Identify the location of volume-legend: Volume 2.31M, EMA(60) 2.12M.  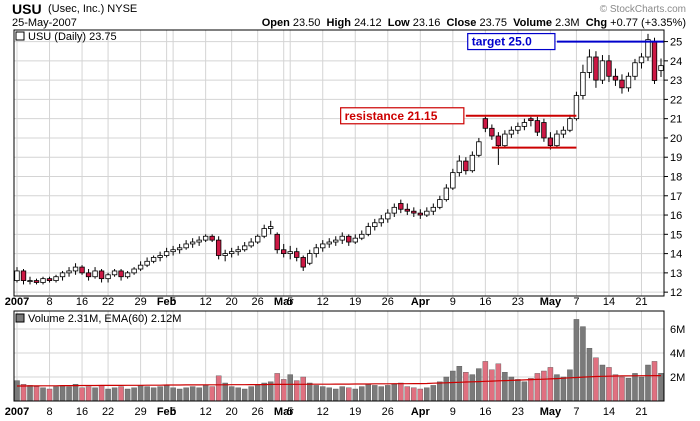
(98, 319).